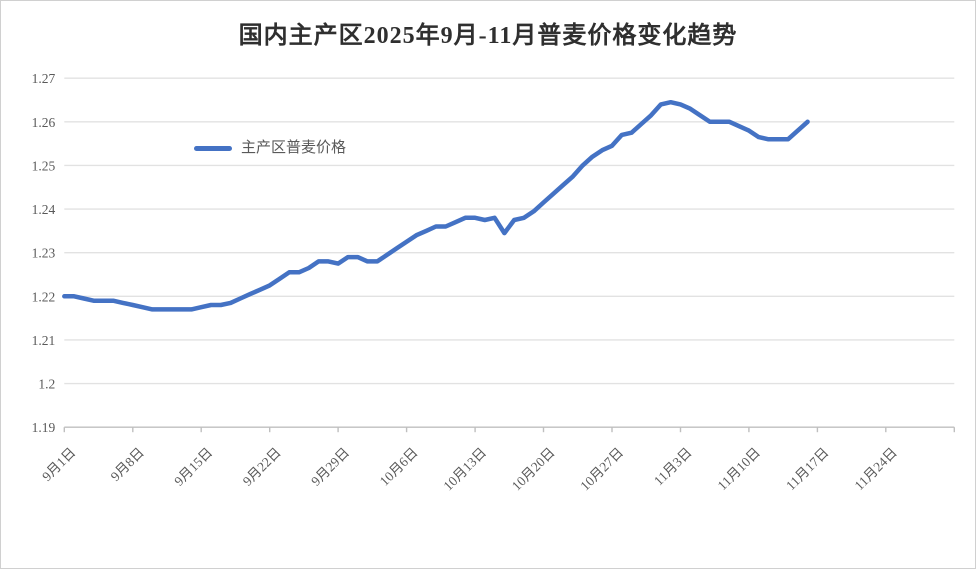 The image size is (976, 569). What do you see at coordinates (488, 36) in the screenshot?
I see `chart-title: 国内主产区2025年9月-11月普麦价格变化趋势` at bounding box center [488, 36].